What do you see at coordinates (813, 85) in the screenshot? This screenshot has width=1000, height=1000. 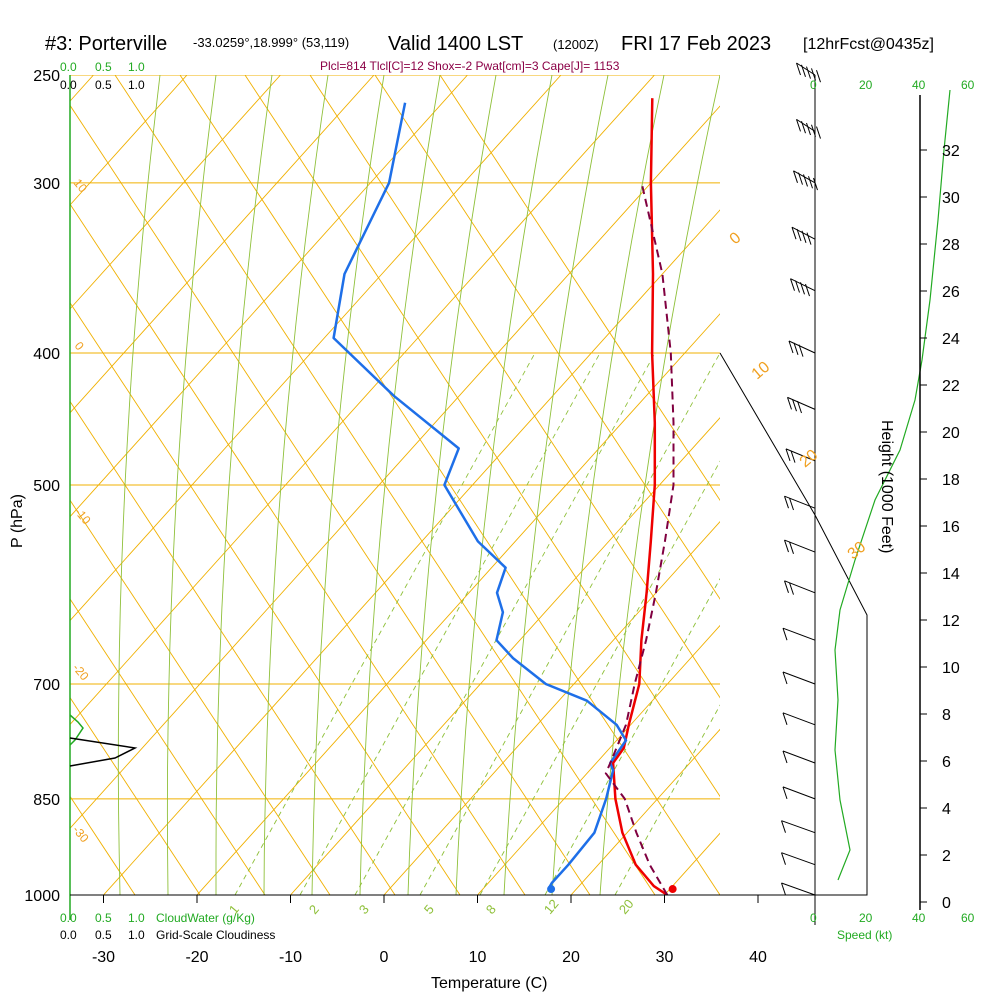 I see `speed-tick-top-0: 0` at bounding box center [813, 85].